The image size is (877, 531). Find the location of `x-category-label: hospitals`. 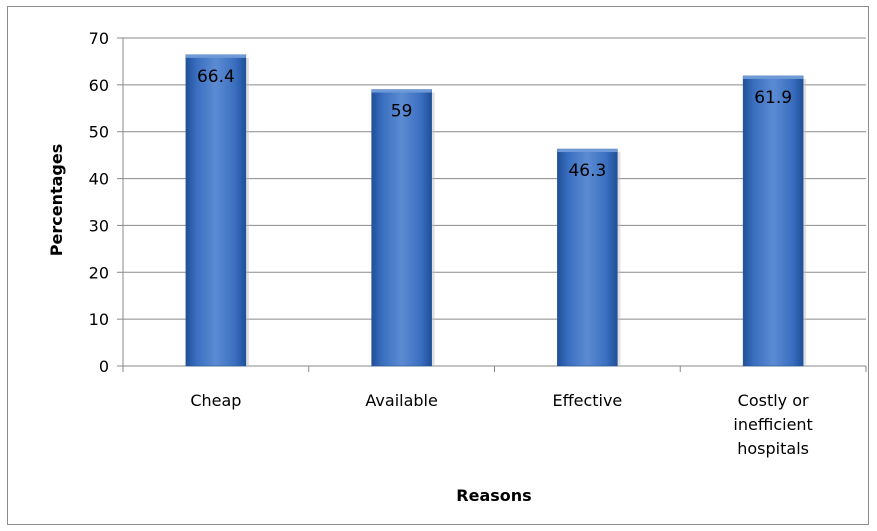

x-category-label: hospitals is located at coordinates (773, 448).